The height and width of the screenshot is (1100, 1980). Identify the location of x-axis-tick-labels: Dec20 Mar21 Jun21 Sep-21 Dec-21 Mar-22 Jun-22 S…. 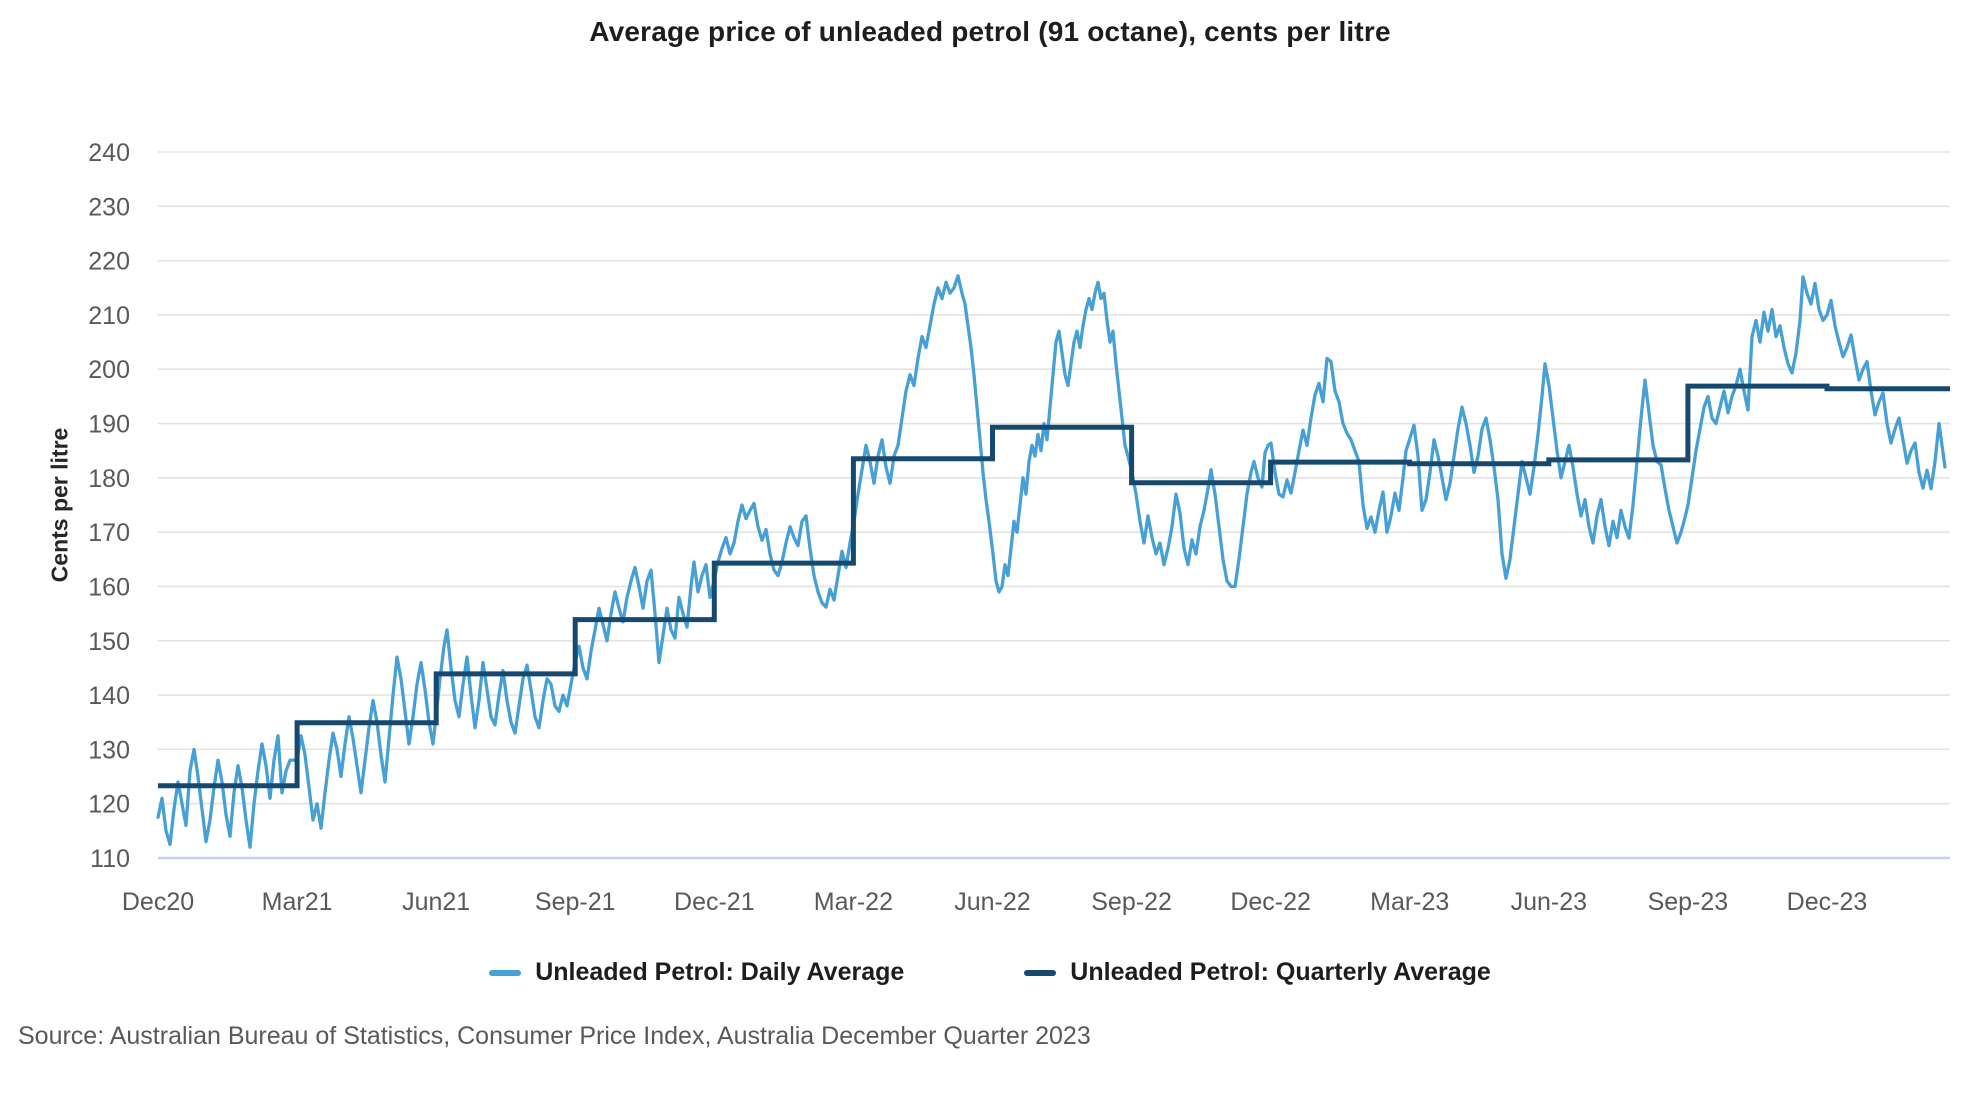
(994, 902).